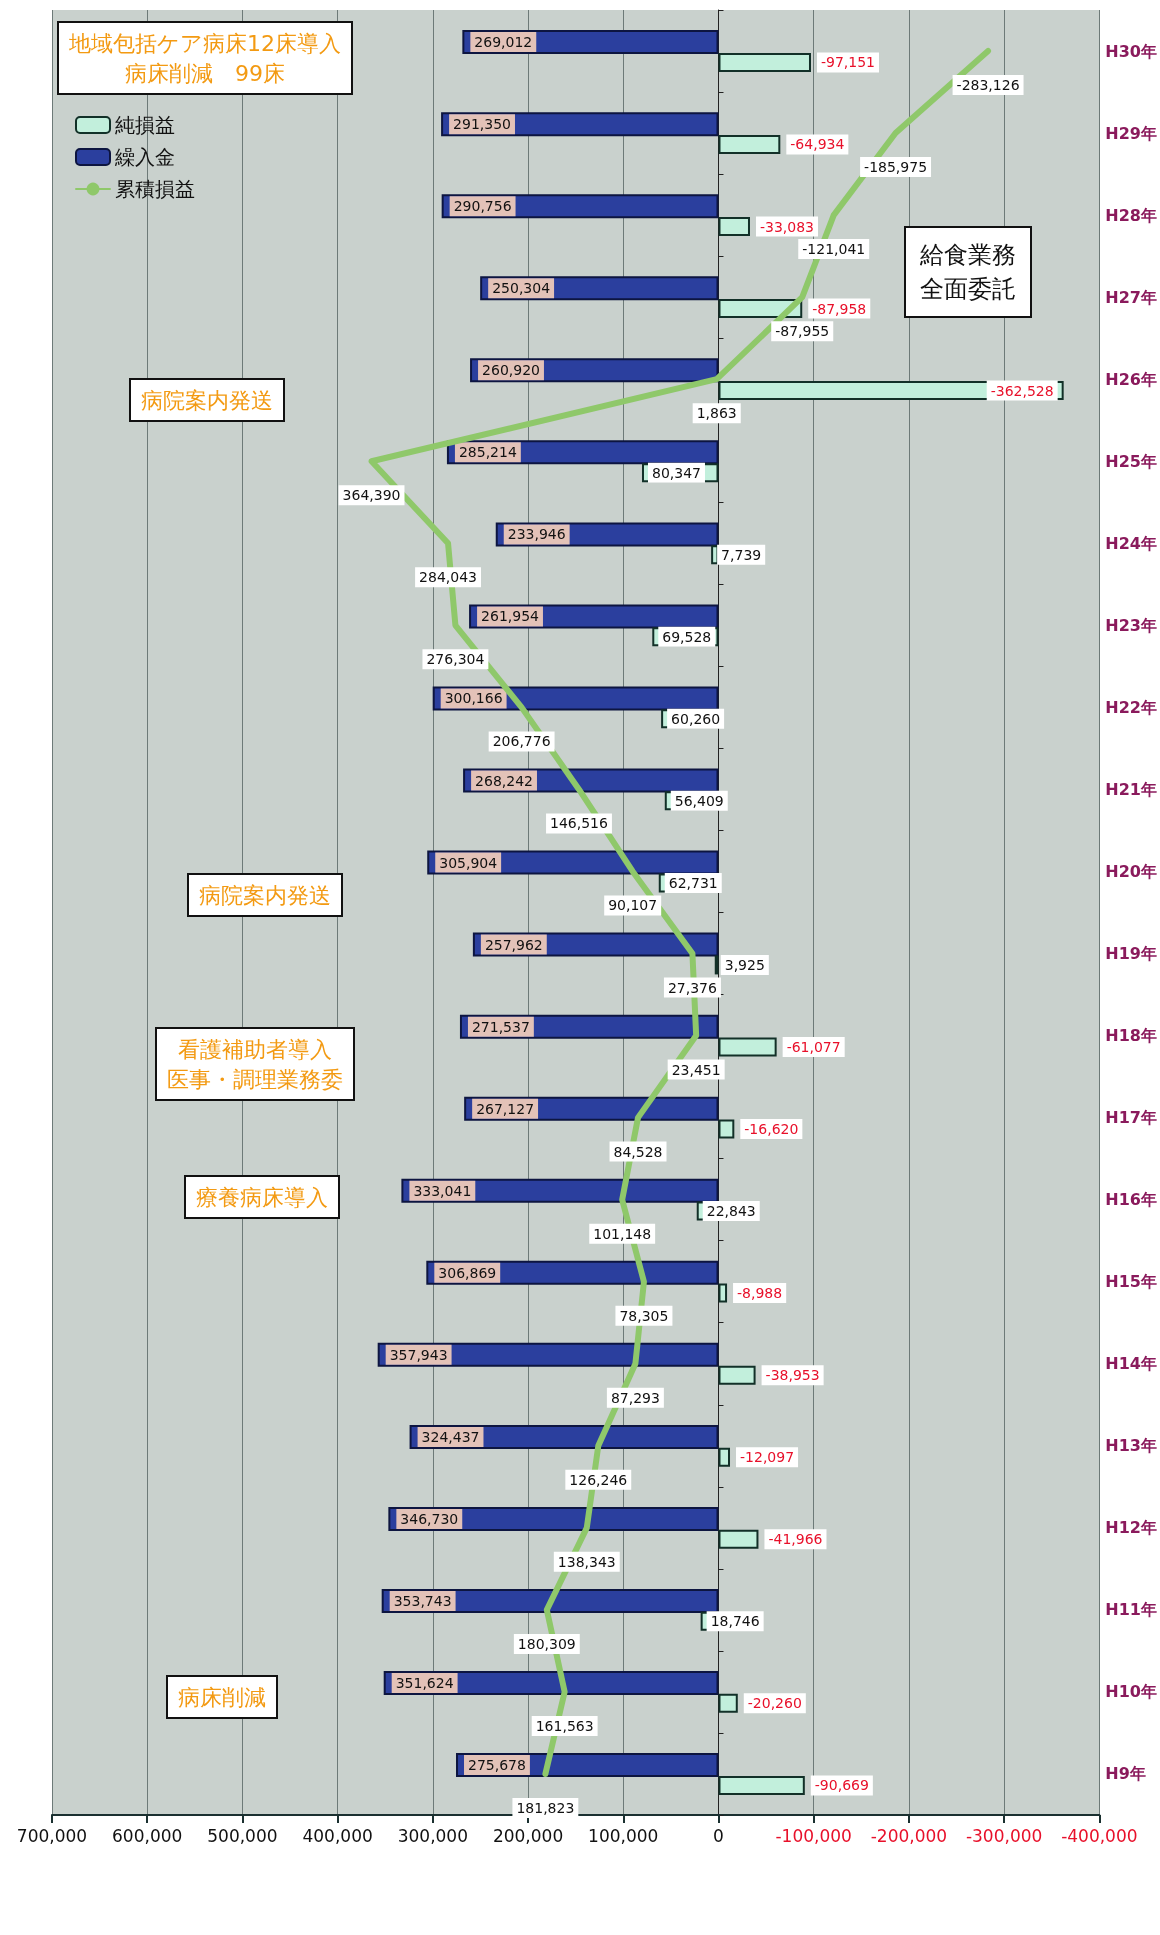  I want to click on data-label: 23,451, so click(696, 1069).